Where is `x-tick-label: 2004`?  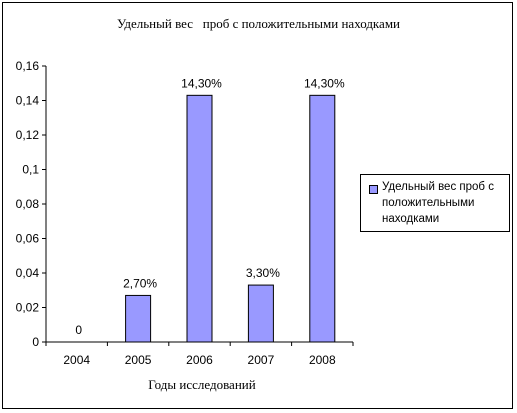 x-tick-label: 2004 is located at coordinates (76, 360).